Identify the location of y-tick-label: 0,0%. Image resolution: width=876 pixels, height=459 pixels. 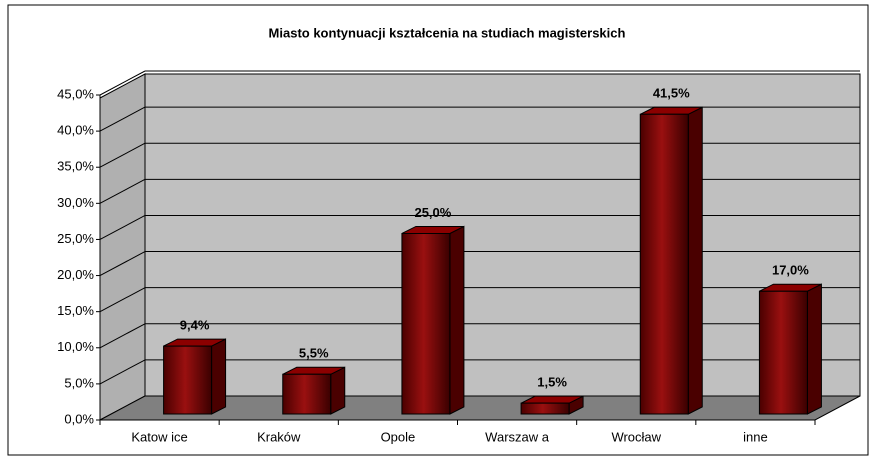
(79, 418).